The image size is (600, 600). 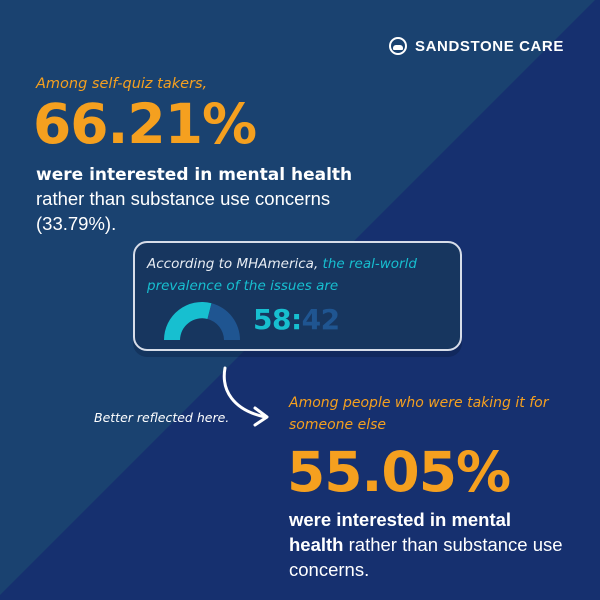 What do you see at coordinates (122, 84) in the screenshot?
I see `stat1-intro: Among self-quiz takers,` at bounding box center [122, 84].